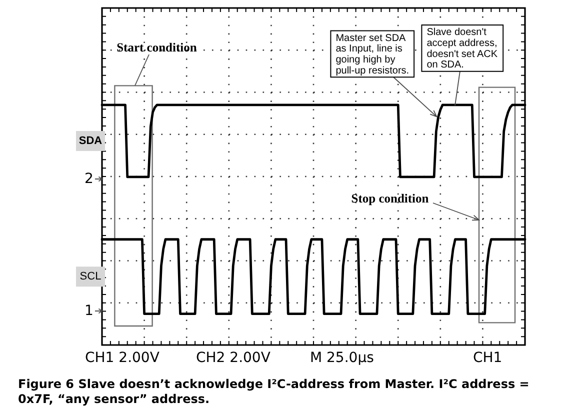 The height and width of the screenshot is (410, 580). Describe the element at coordinates (342, 358) in the screenshot. I see `text: M 25.0µs` at that location.